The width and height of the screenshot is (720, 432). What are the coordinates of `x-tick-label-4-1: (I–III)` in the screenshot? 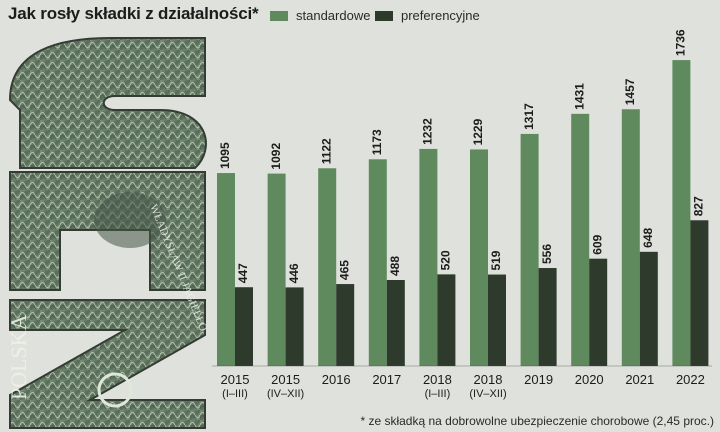 It's located at (438, 394).